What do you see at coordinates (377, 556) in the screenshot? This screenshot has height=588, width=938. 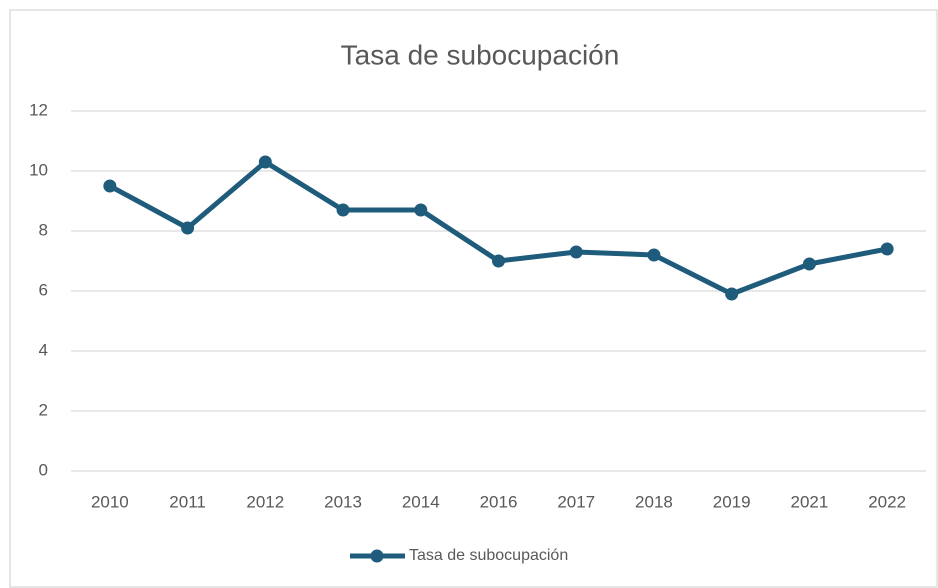 I see `legend-marker` at bounding box center [377, 556].